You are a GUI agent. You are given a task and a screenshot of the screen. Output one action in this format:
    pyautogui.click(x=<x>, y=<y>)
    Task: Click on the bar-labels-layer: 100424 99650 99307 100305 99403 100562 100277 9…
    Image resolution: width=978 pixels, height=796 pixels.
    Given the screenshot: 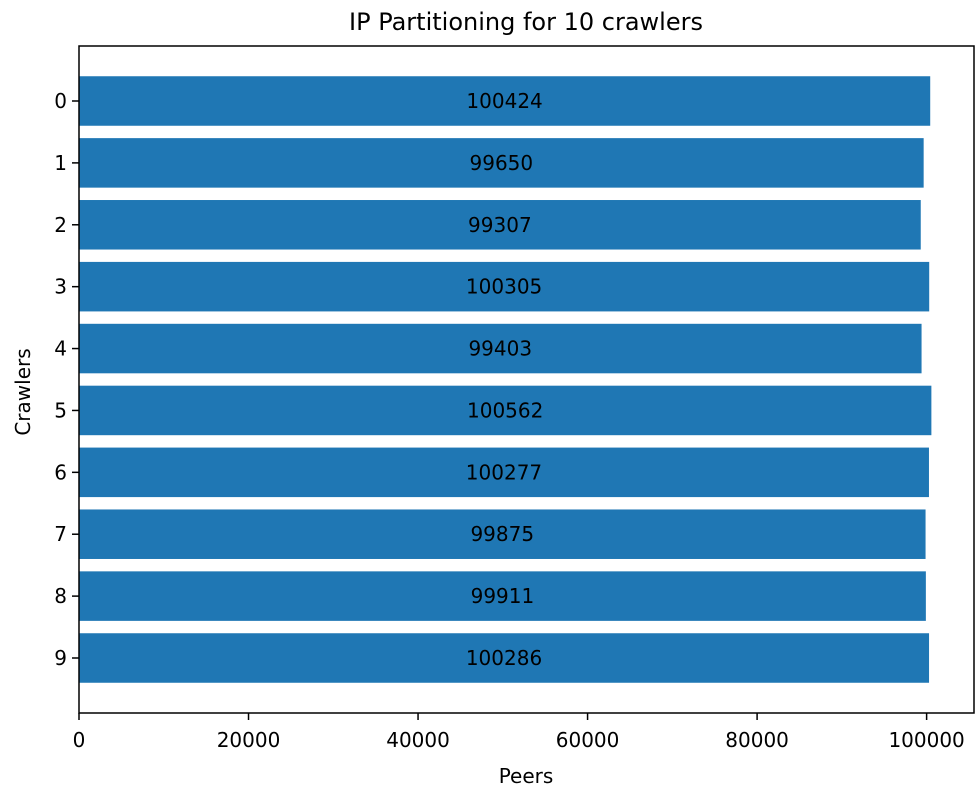 What is the action you would take?
    pyautogui.click(x=505, y=379)
    